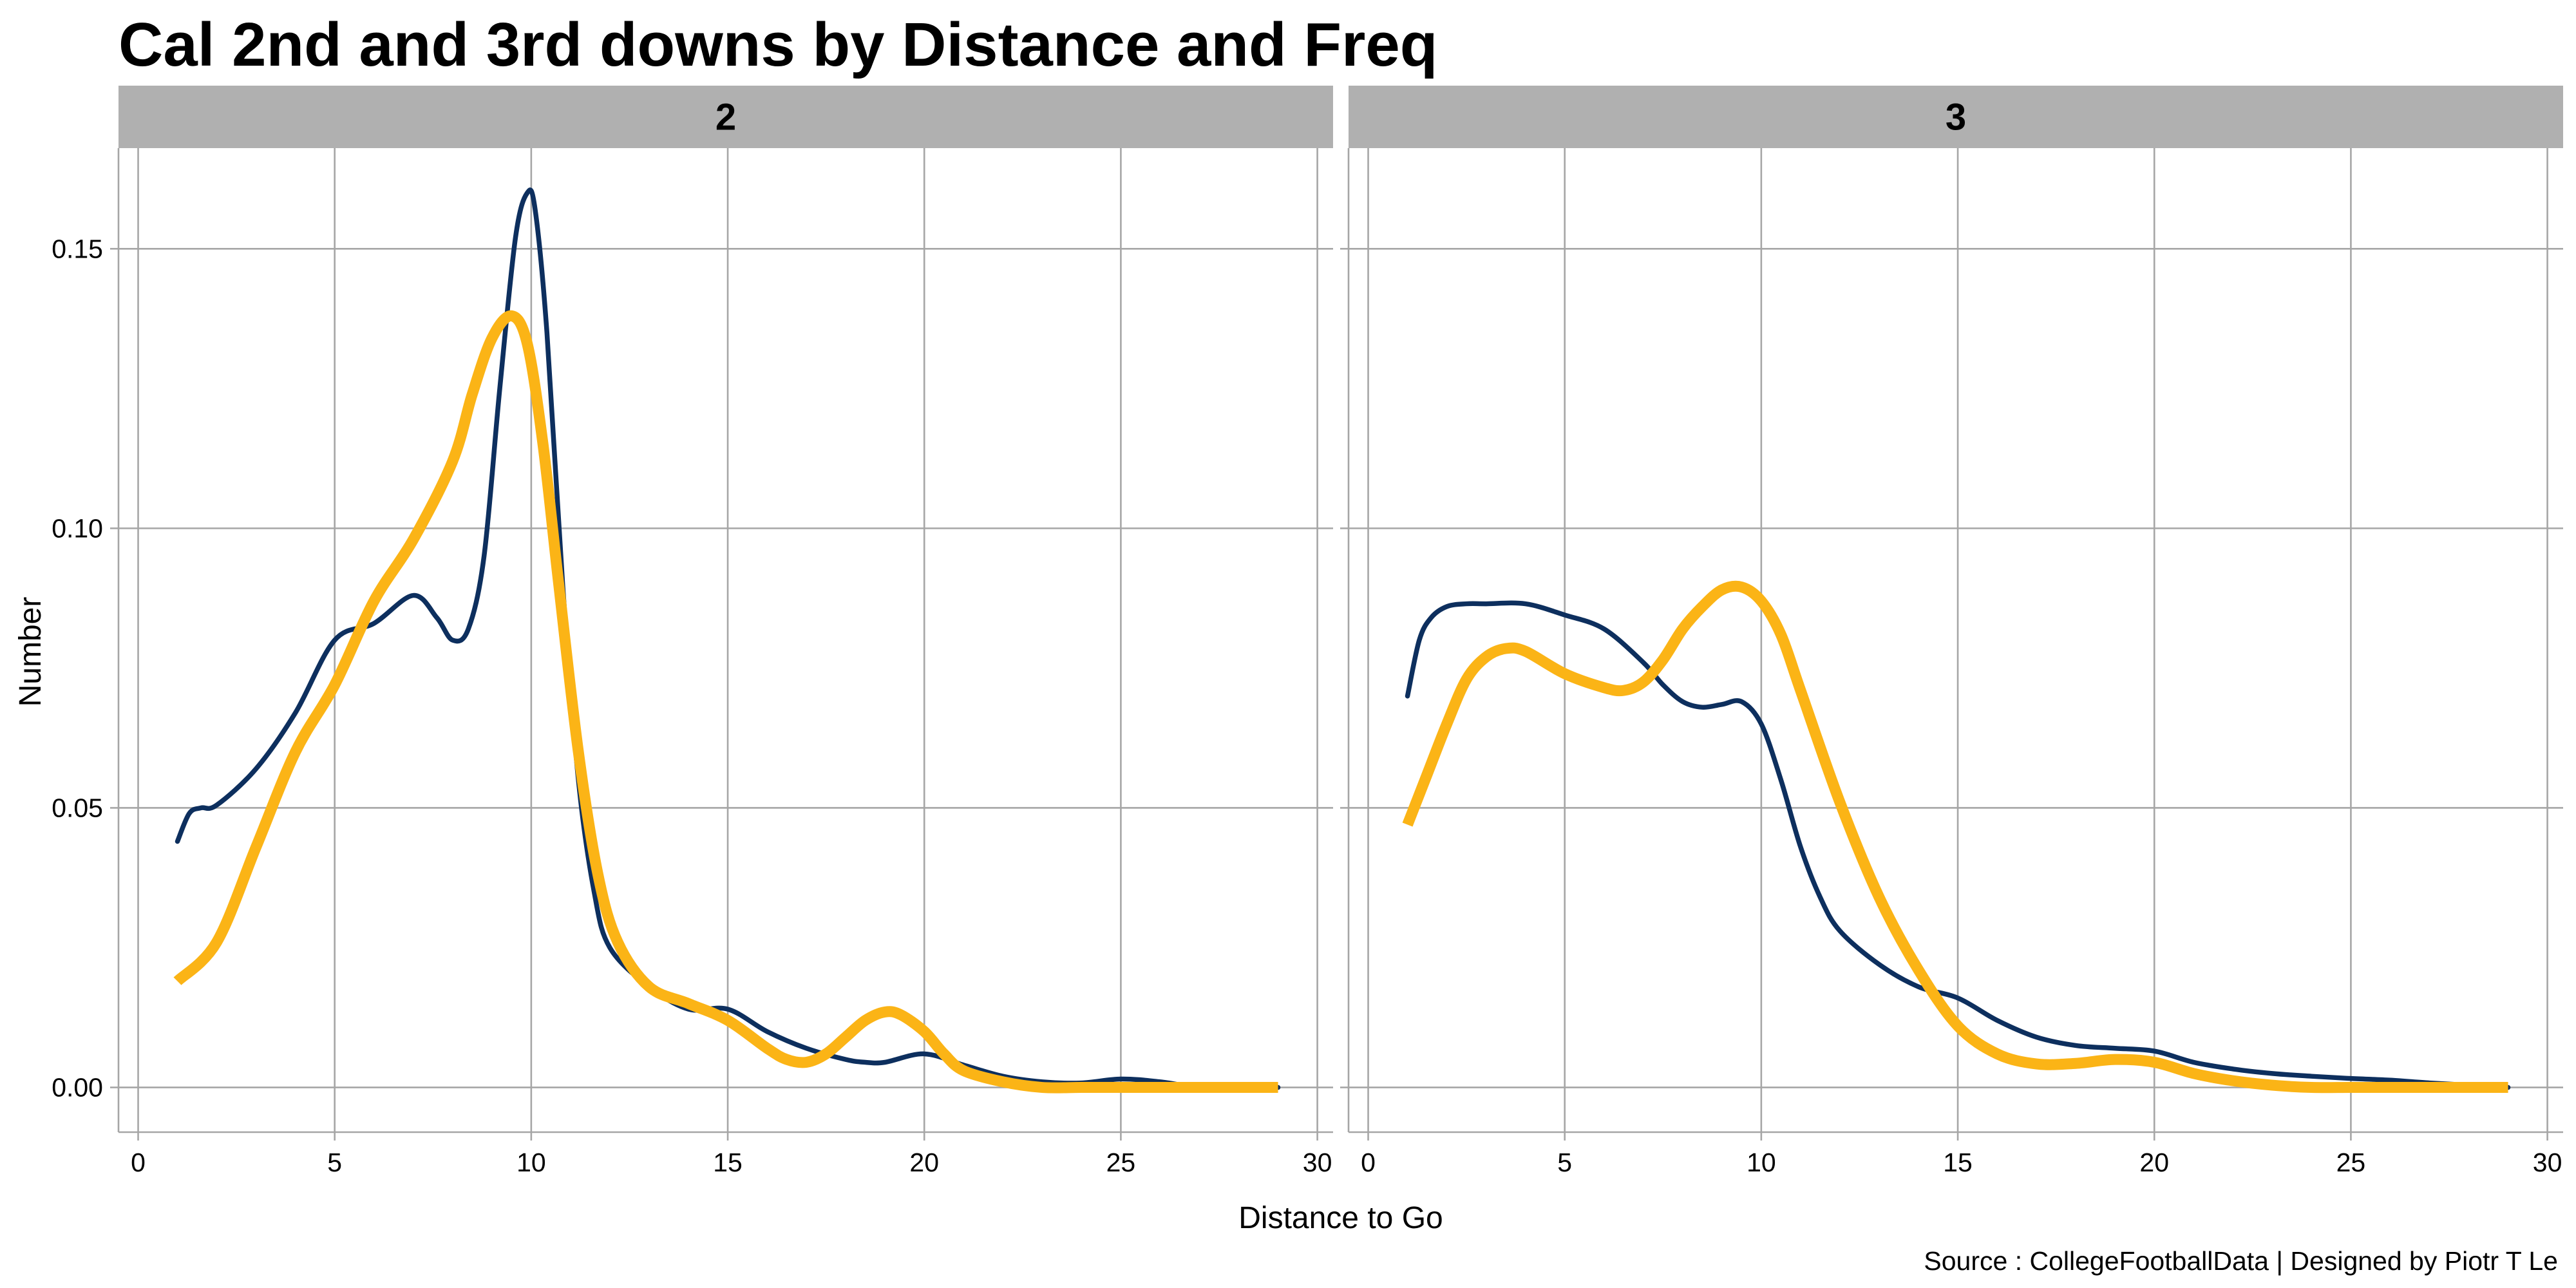  Describe the element at coordinates (77, 248) in the screenshot. I see `y-tick-label: 0.15` at that location.